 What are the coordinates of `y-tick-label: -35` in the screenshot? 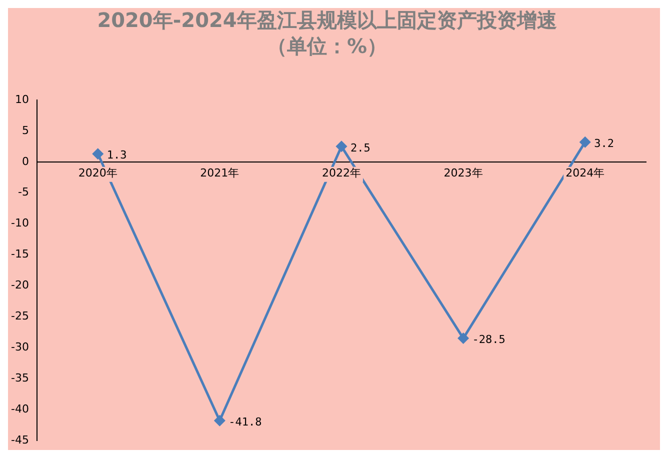 It's located at (20, 377).